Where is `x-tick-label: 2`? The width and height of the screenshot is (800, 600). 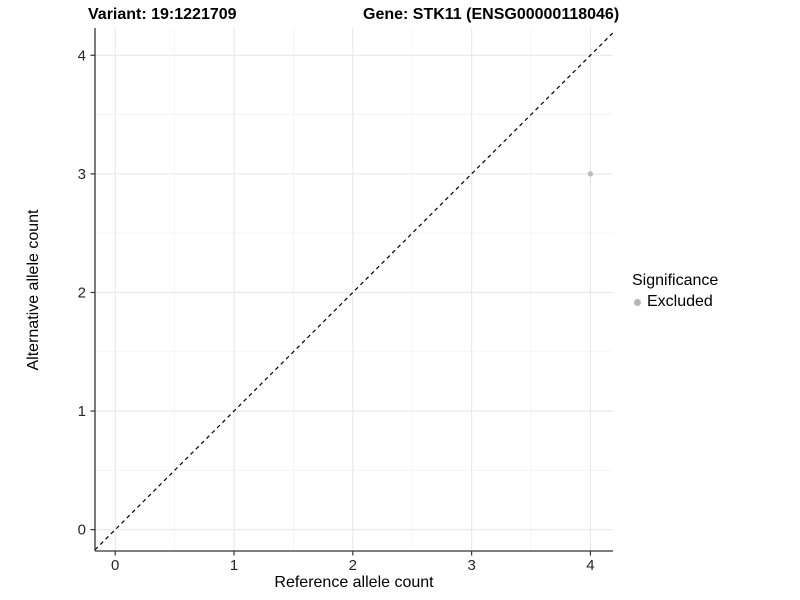
x-tick-label: 2 is located at coordinates (353, 565).